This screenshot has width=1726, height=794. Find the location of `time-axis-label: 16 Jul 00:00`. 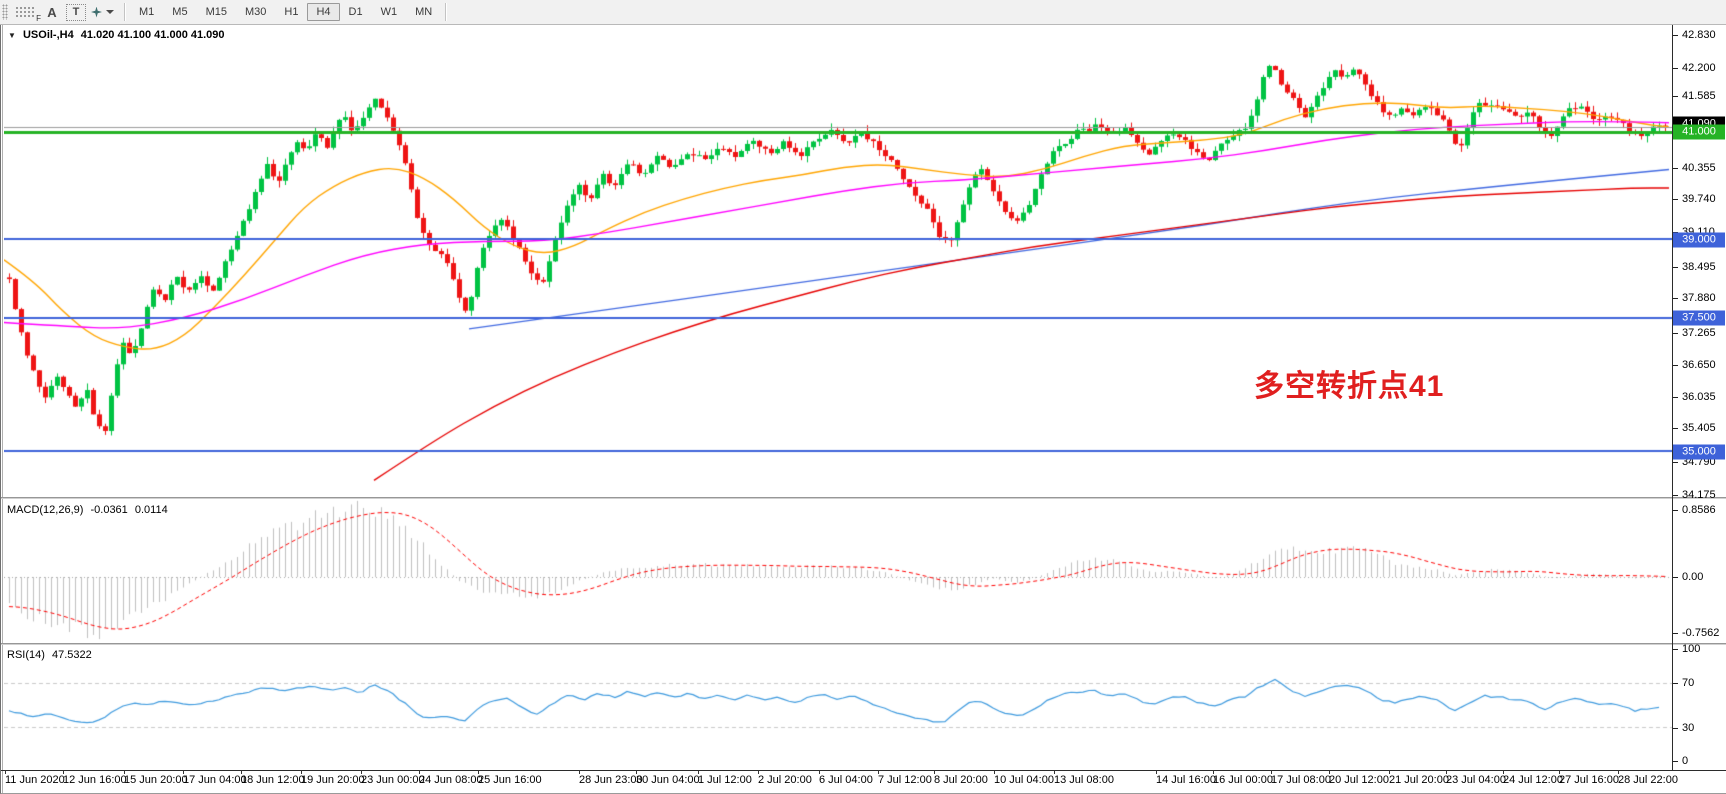

time-axis-label: 16 Jul 00:00 is located at coordinates (1243, 778).